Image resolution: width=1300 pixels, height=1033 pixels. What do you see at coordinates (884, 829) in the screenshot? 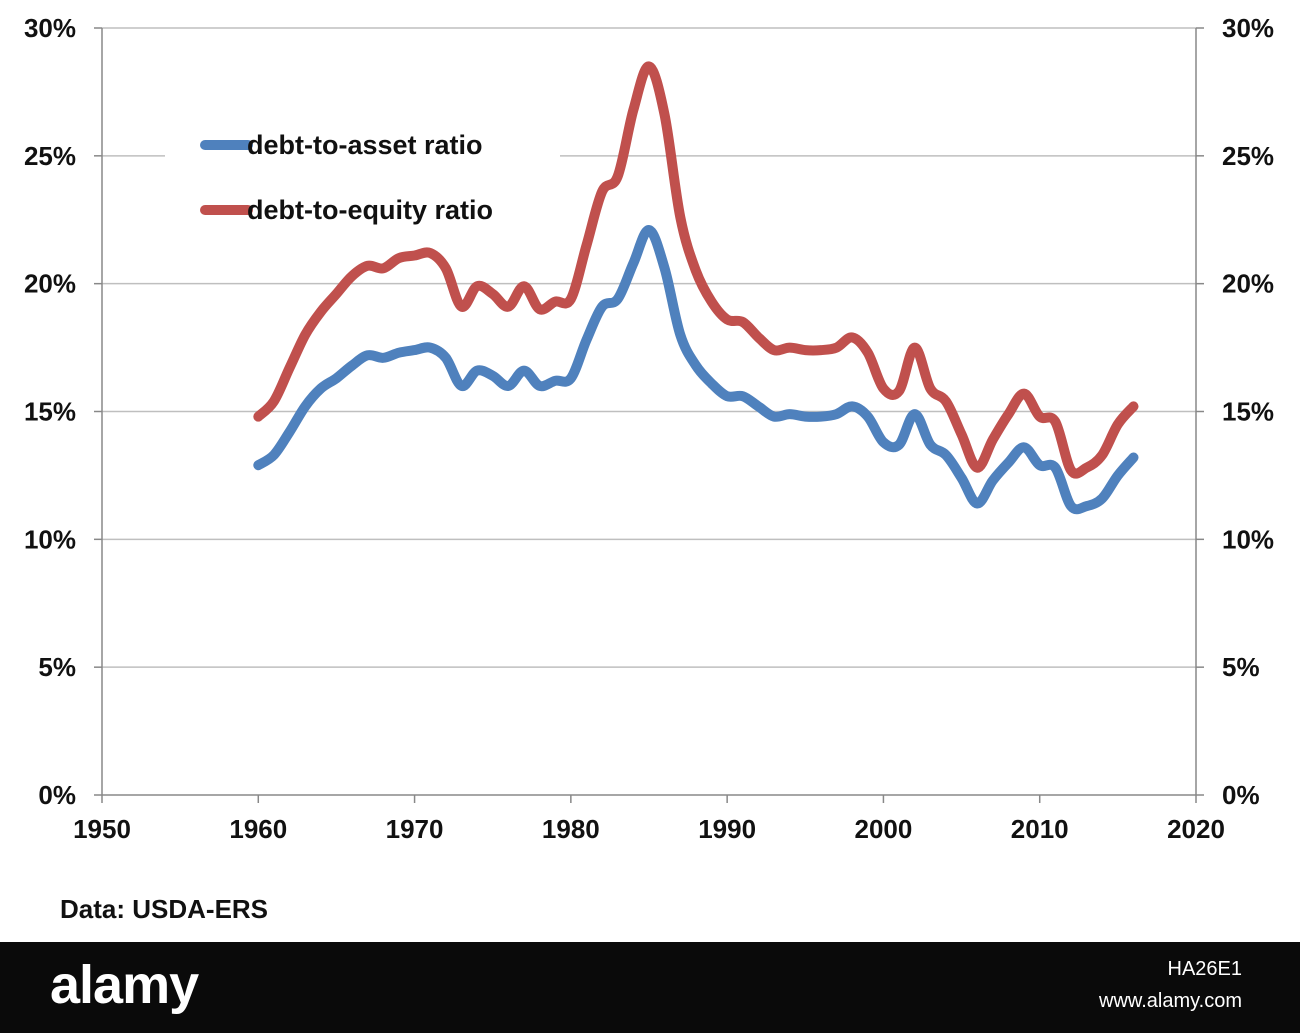
I see `x-tick-label: 2000` at bounding box center [884, 829].